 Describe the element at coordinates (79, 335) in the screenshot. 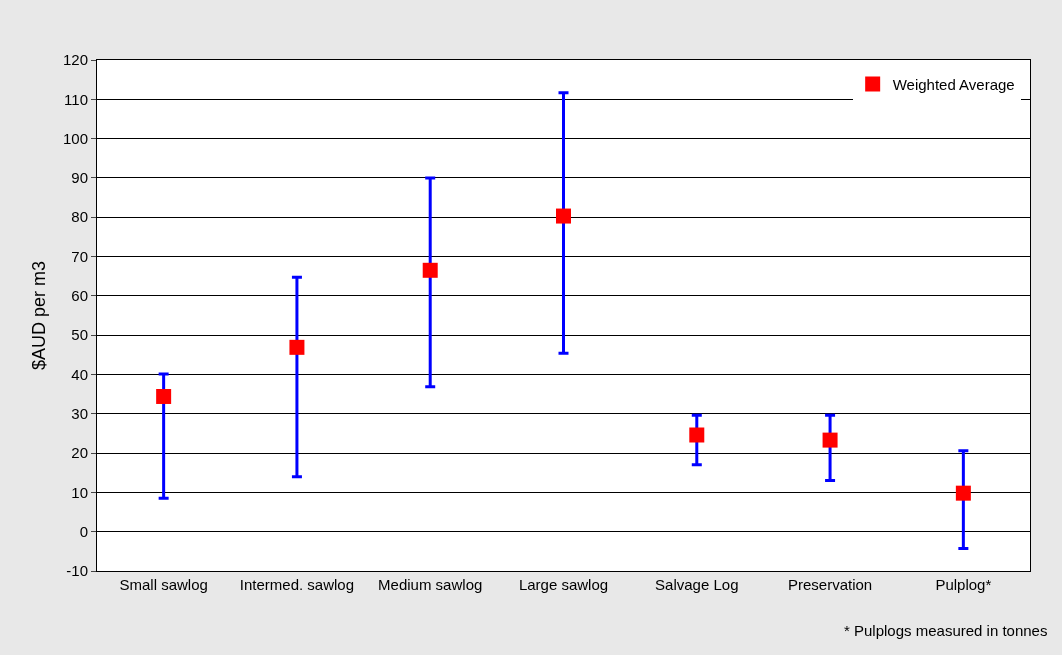

I see `y-tick-label: 50` at that location.